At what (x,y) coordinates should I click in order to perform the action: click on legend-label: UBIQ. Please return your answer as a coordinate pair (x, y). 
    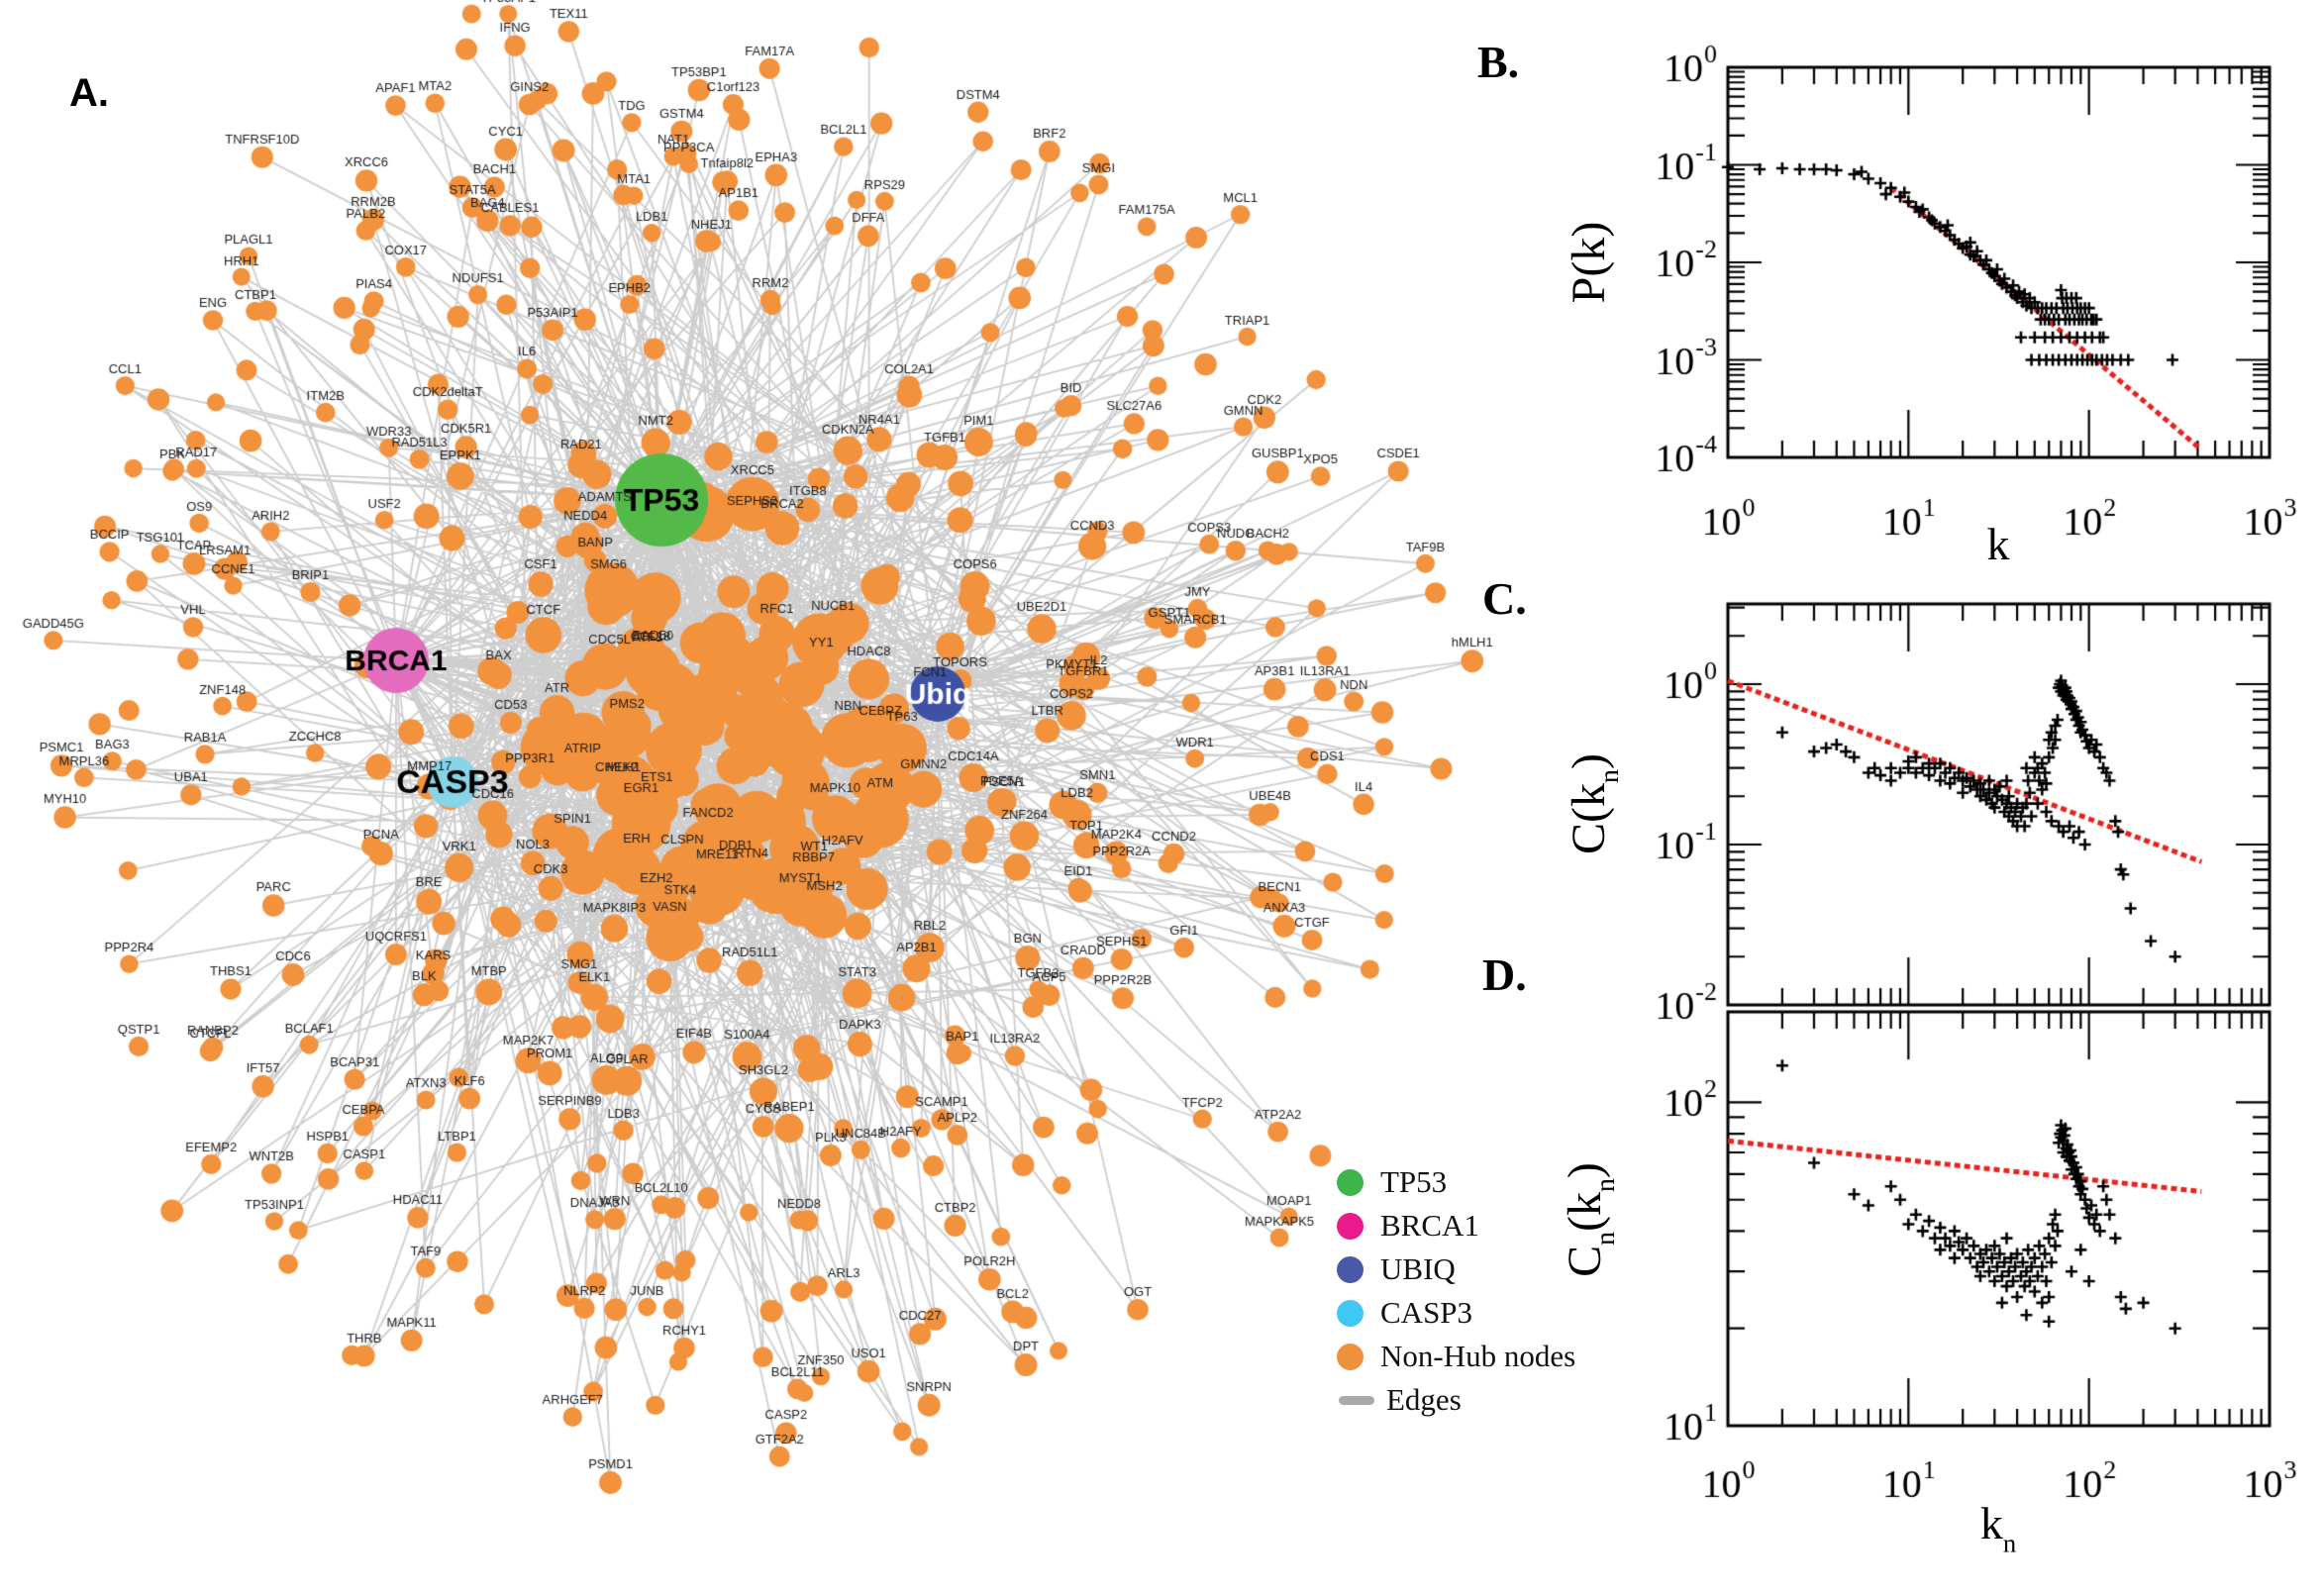
    Looking at the image, I should click on (1418, 1268).